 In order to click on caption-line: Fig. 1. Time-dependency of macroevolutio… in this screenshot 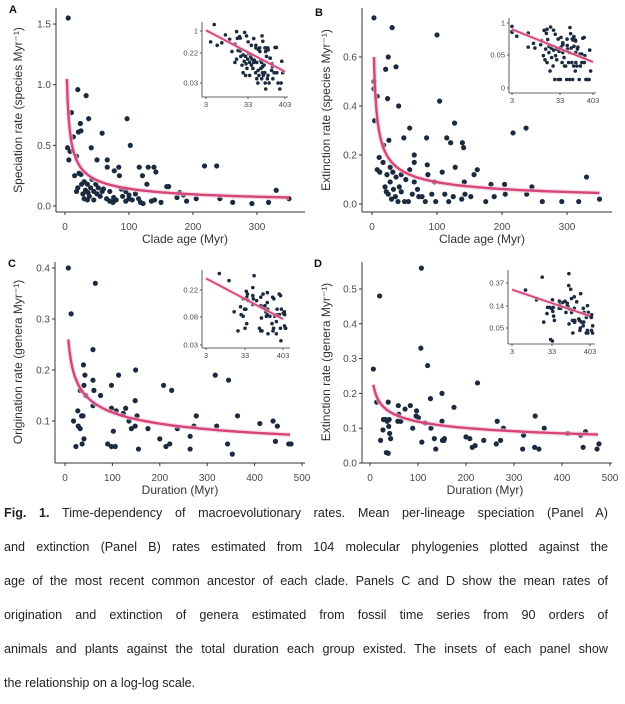, I will do `click(306, 513)`.